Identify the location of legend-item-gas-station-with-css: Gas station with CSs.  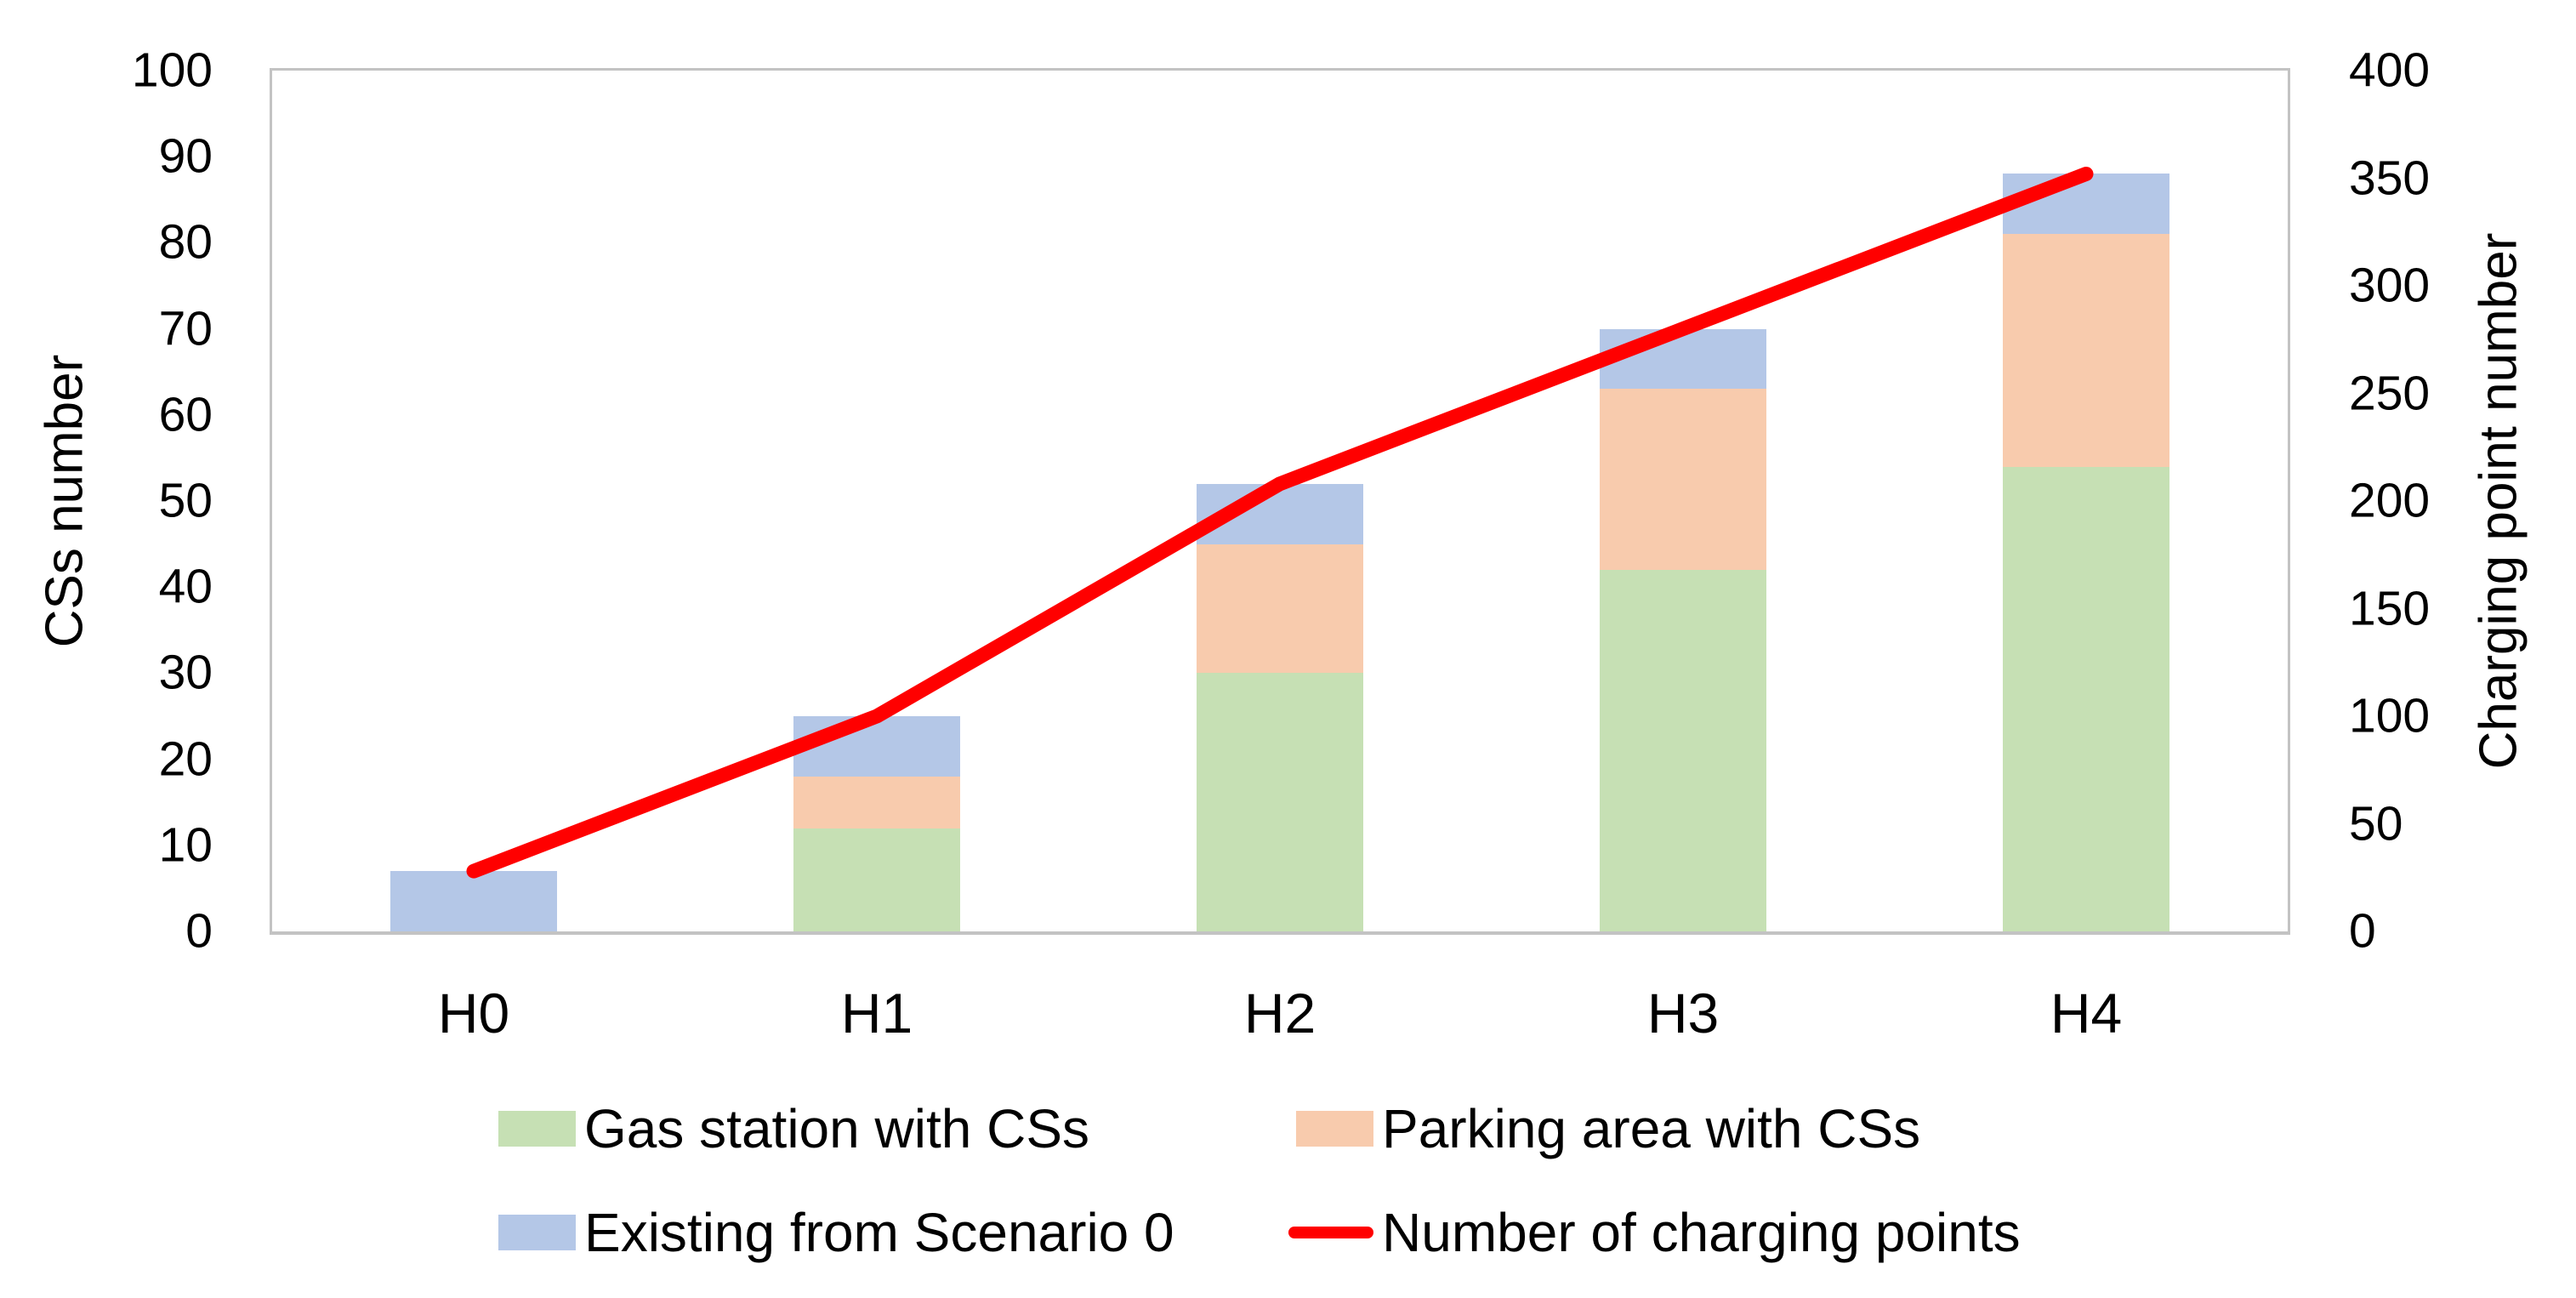
(793, 1128).